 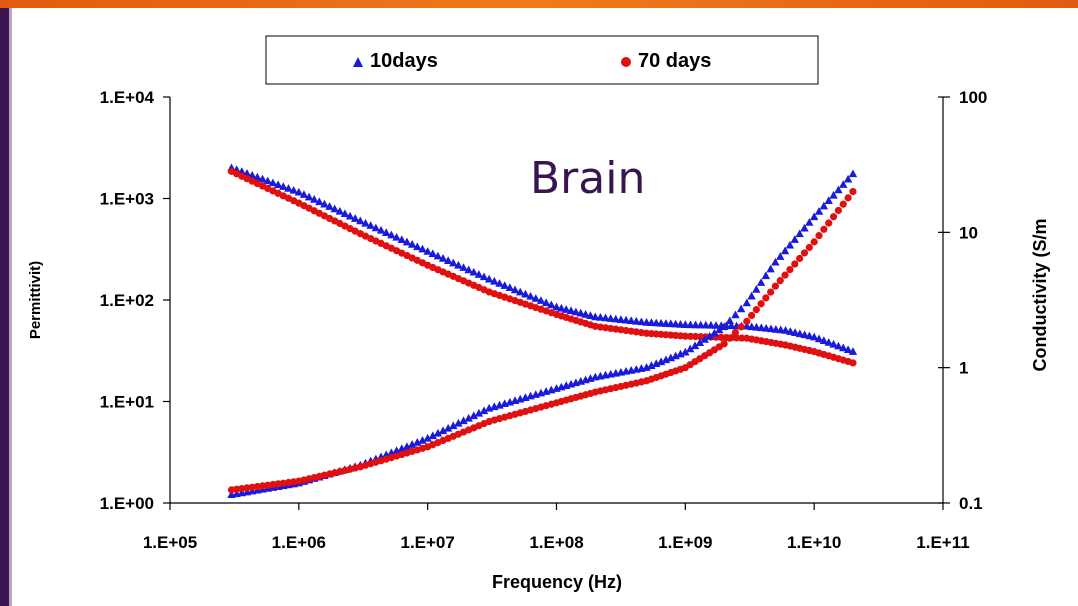 What do you see at coordinates (4, 307) in the screenshot?
I see `left-accent-bar` at bounding box center [4, 307].